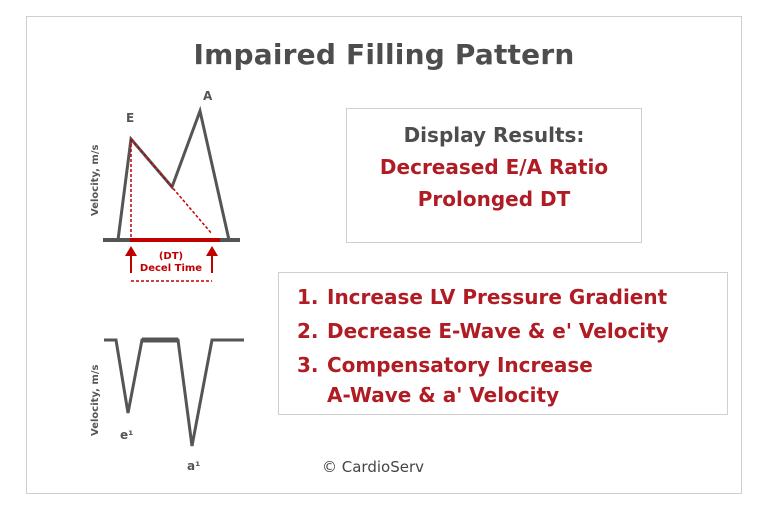  I want to click on list-item-1: 1. Increase LV Pressure Gradient, so click(482, 297).